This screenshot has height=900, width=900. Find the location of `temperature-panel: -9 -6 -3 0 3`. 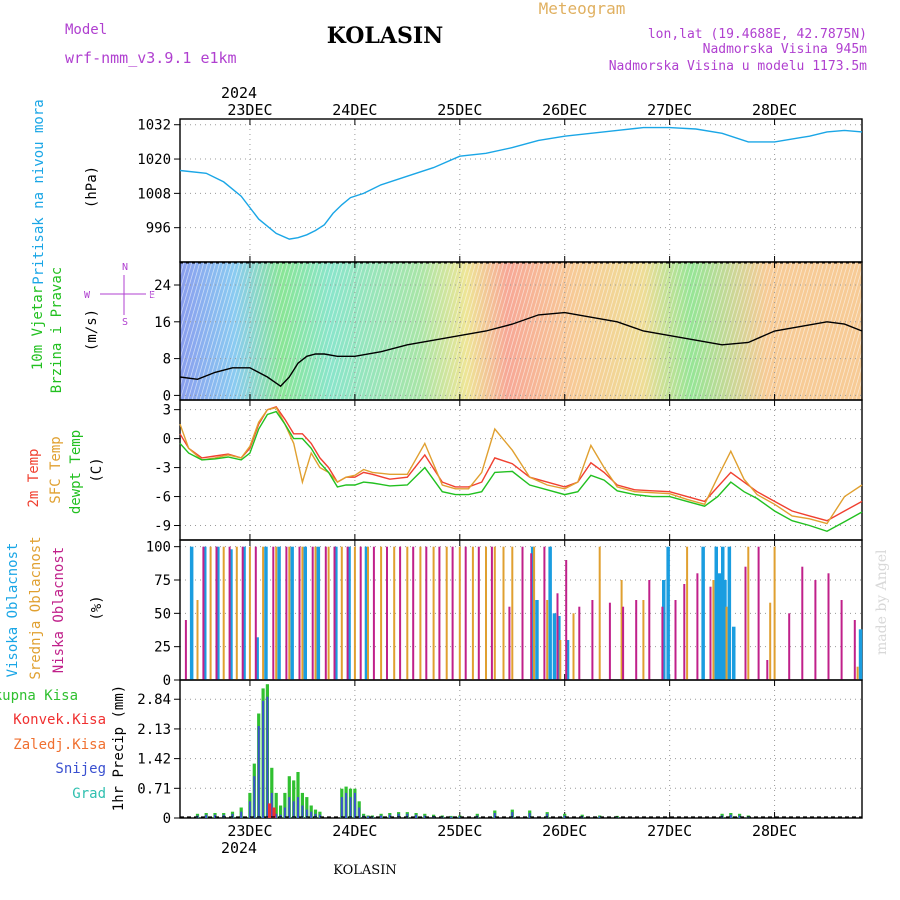

temperature-panel: -9 -6 -3 0 3 is located at coordinates (508, 470).